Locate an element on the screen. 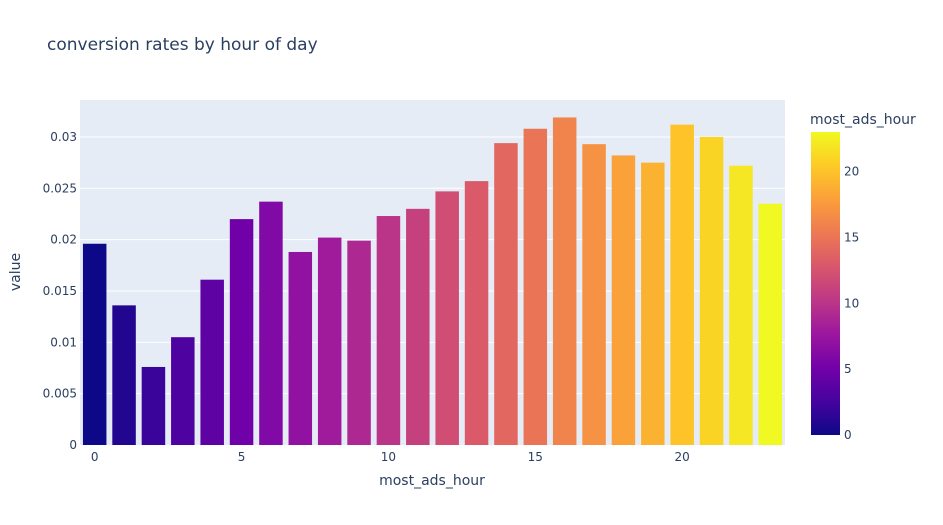 The height and width of the screenshot is (525, 943). x-tick-label: 15 is located at coordinates (535, 457).